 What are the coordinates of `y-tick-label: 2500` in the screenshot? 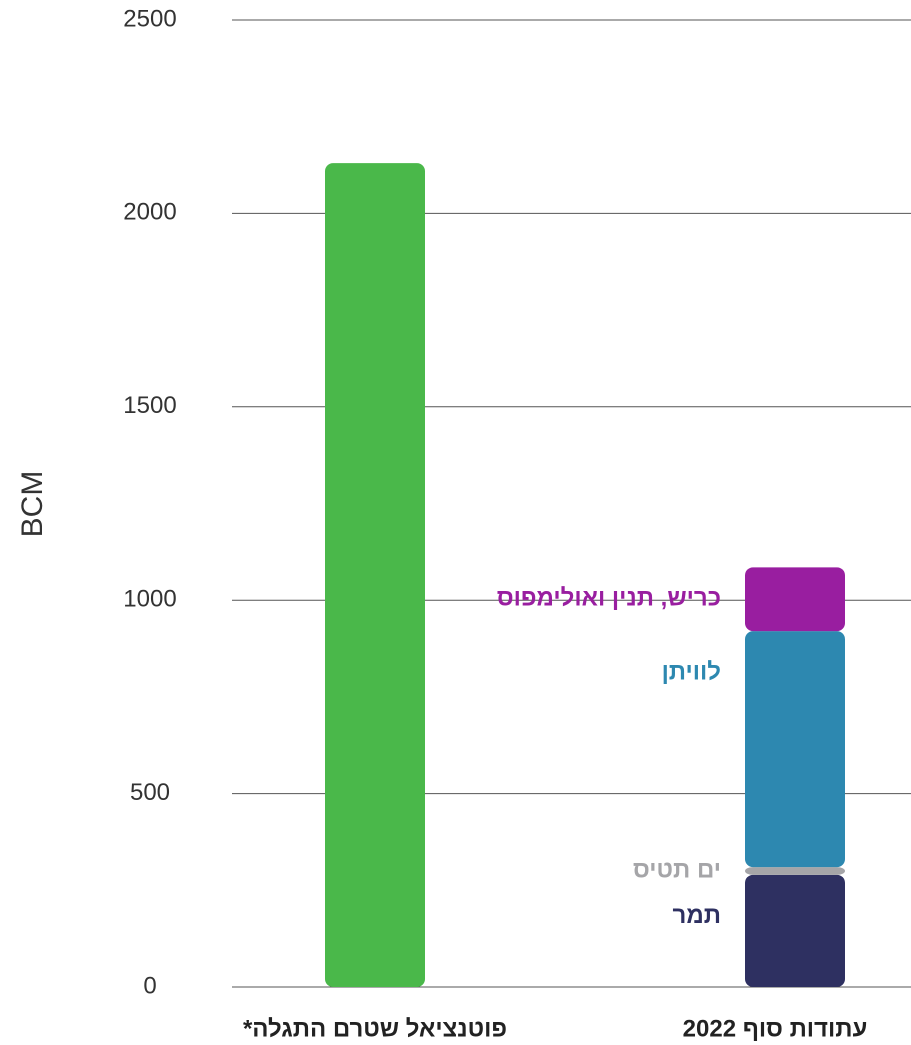 It's located at (149, 18).